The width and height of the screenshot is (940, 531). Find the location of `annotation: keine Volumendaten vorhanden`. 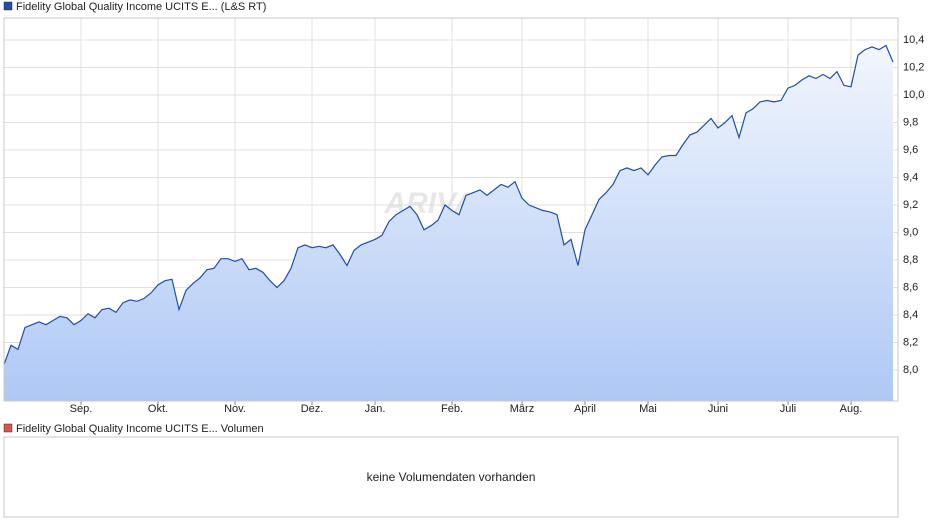

annotation: keine Volumendaten vorhanden is located at coordinates (451, 477).